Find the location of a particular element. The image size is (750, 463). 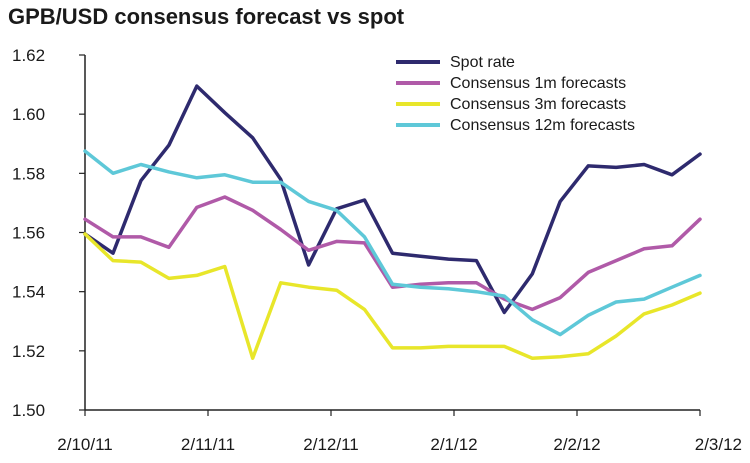

legend-label: Spot rate is located at coordinates (482, 62).